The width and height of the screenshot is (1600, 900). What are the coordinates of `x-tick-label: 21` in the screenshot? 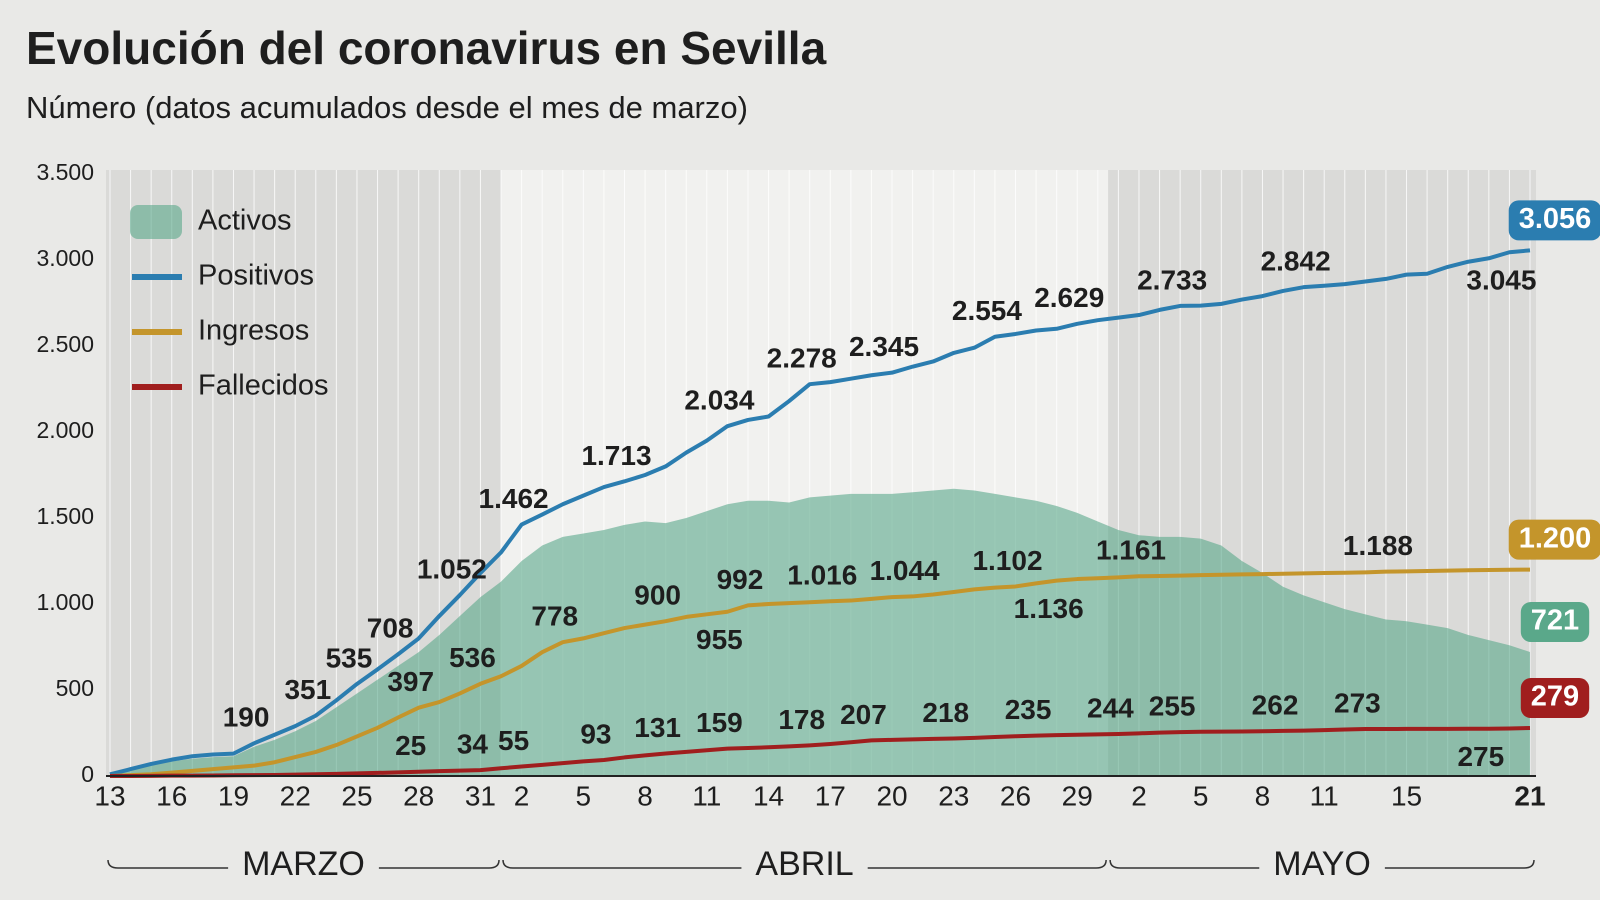 It's located at (1529, 795).